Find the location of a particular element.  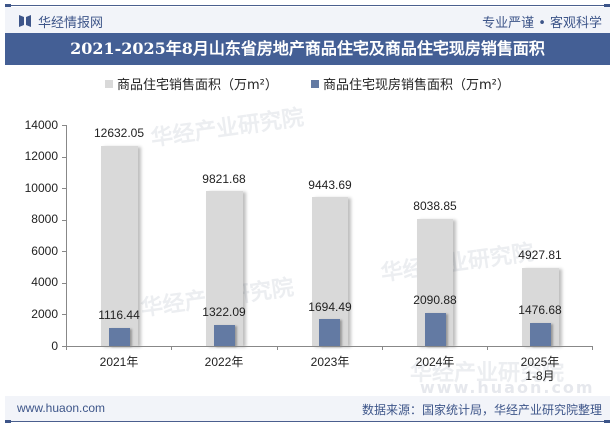

x-tick-label: 2025年 1-8月 is located at coordinates (540, 369).